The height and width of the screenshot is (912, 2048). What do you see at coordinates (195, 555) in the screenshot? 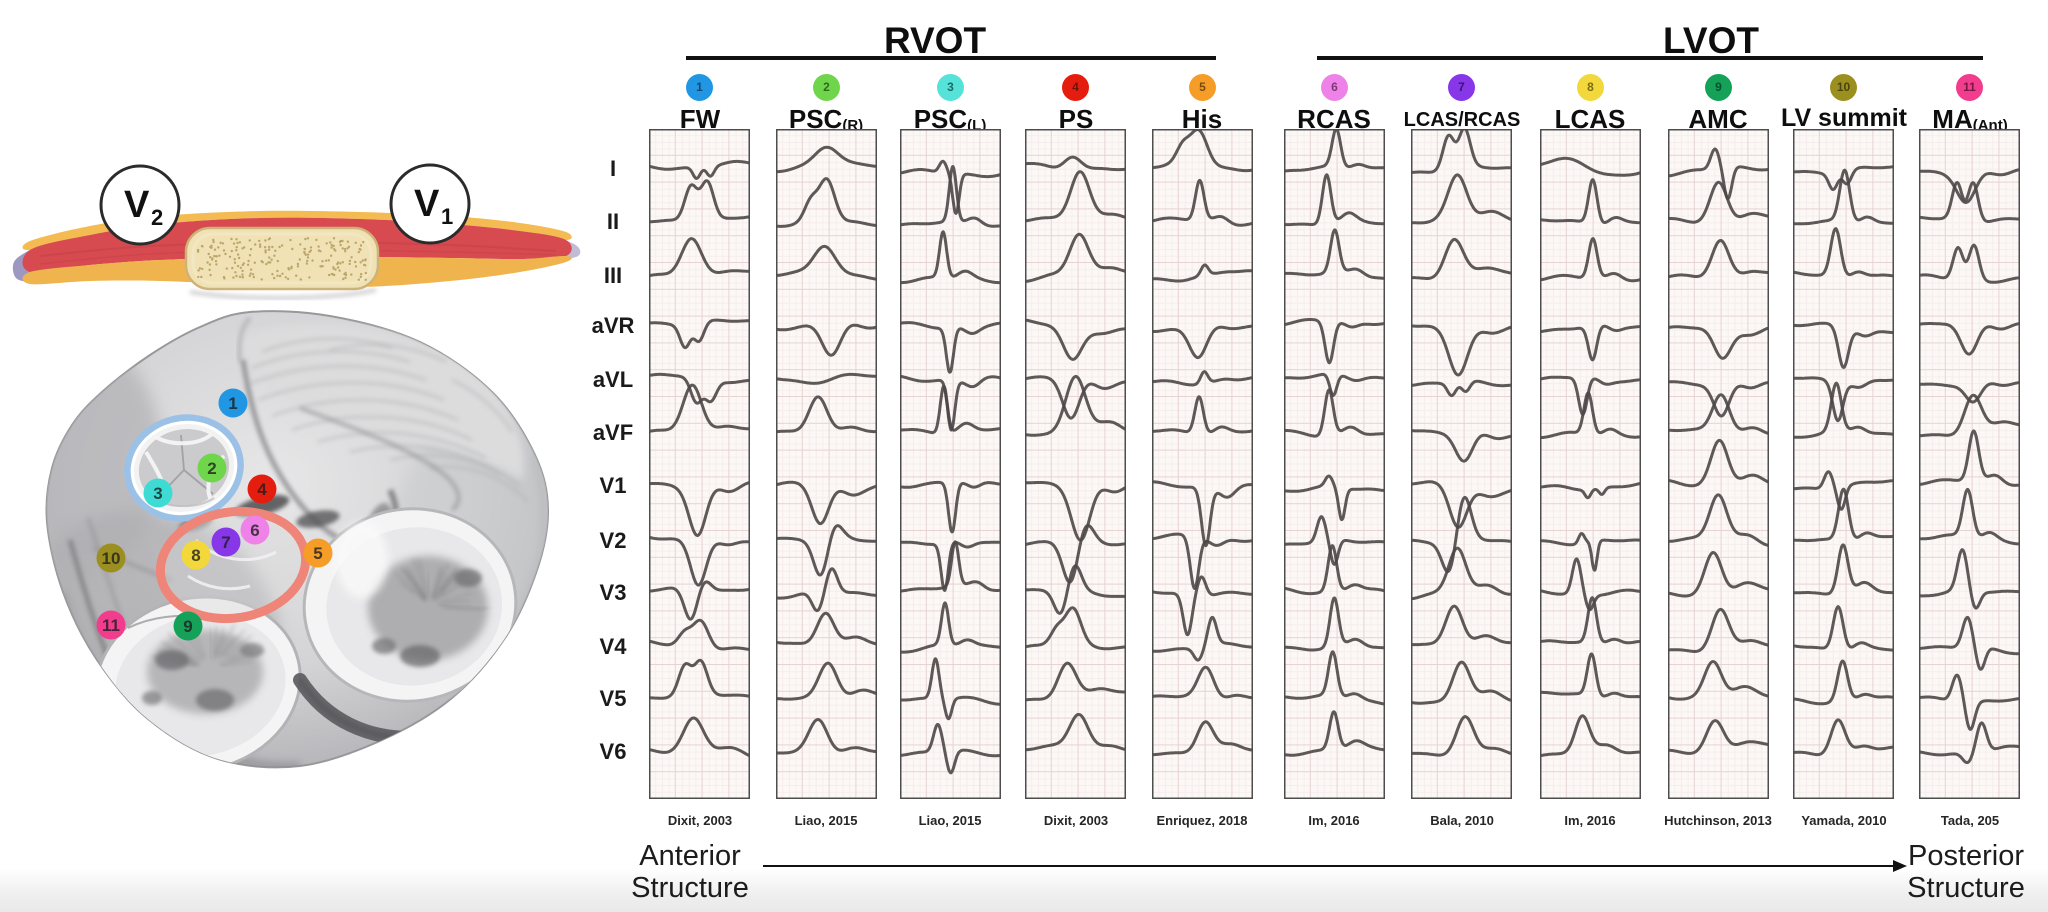
I see `svg-text: 8` at bounding box center [195, 555].